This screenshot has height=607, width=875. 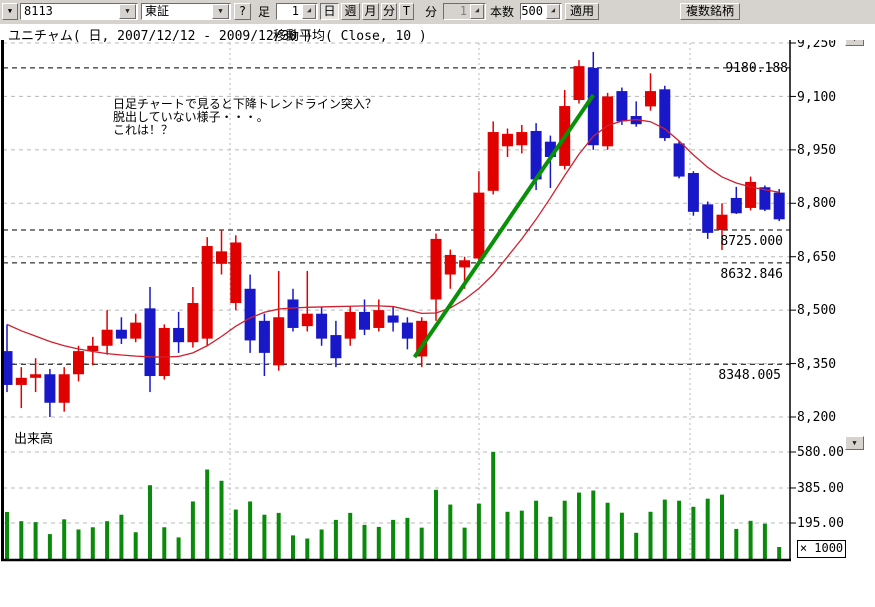 What do you see at coordinates (389, 11) in the screenshot?
I see `period-minute-button: 分` at bounding box center [389, 11].